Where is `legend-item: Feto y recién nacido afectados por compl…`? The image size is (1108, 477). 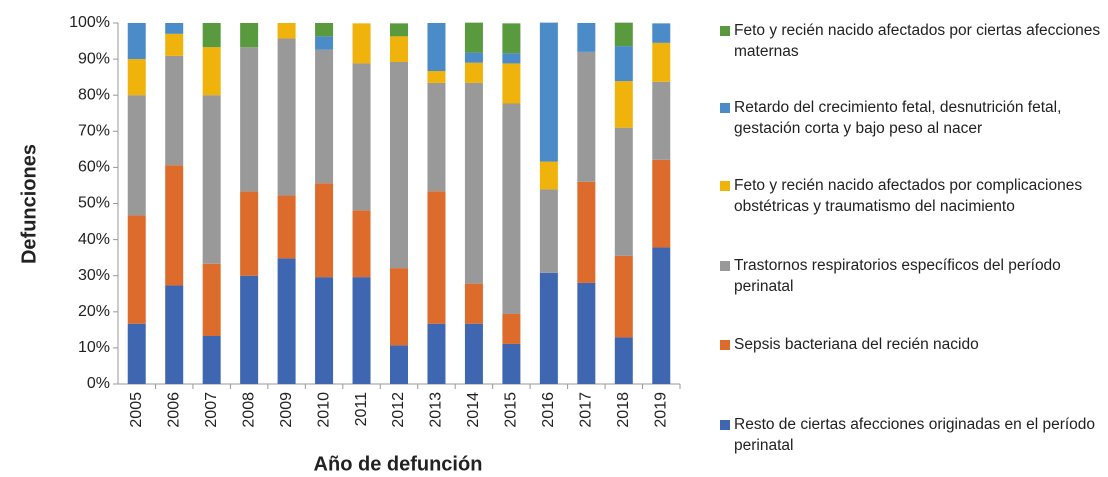
legend-item: Feto y recién nacido afectados por compl… is located at coordinates (913, 196).